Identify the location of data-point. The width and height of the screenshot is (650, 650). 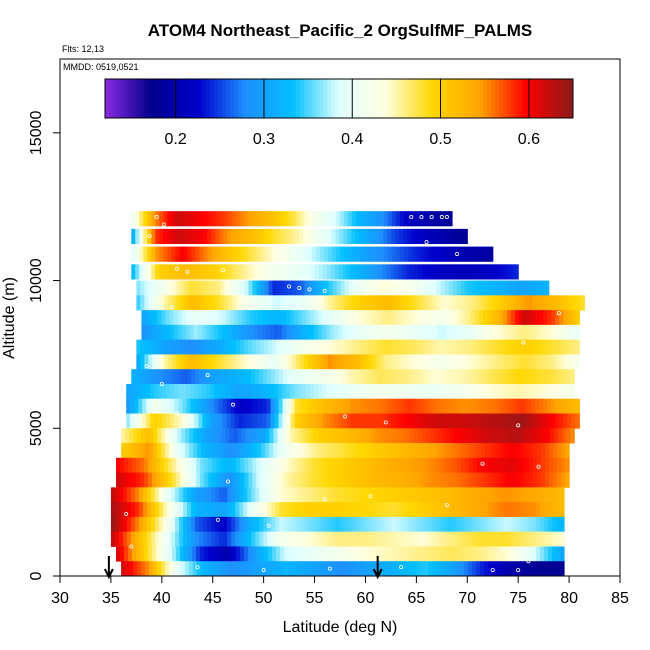
(482, 463).